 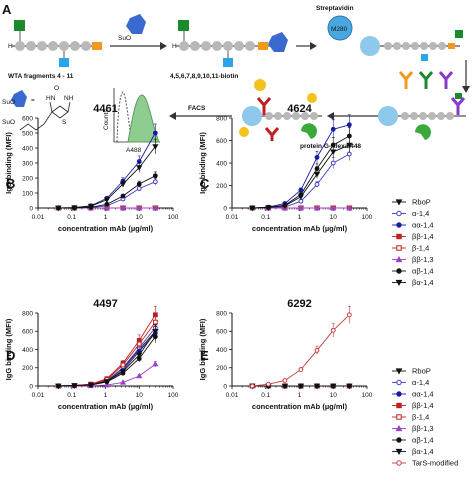 What do you see at coordinates (55, 50) in the screenshot?
I see `wta-chain: H WTA fragments 4 - 11` at bounding box center [55, 50].